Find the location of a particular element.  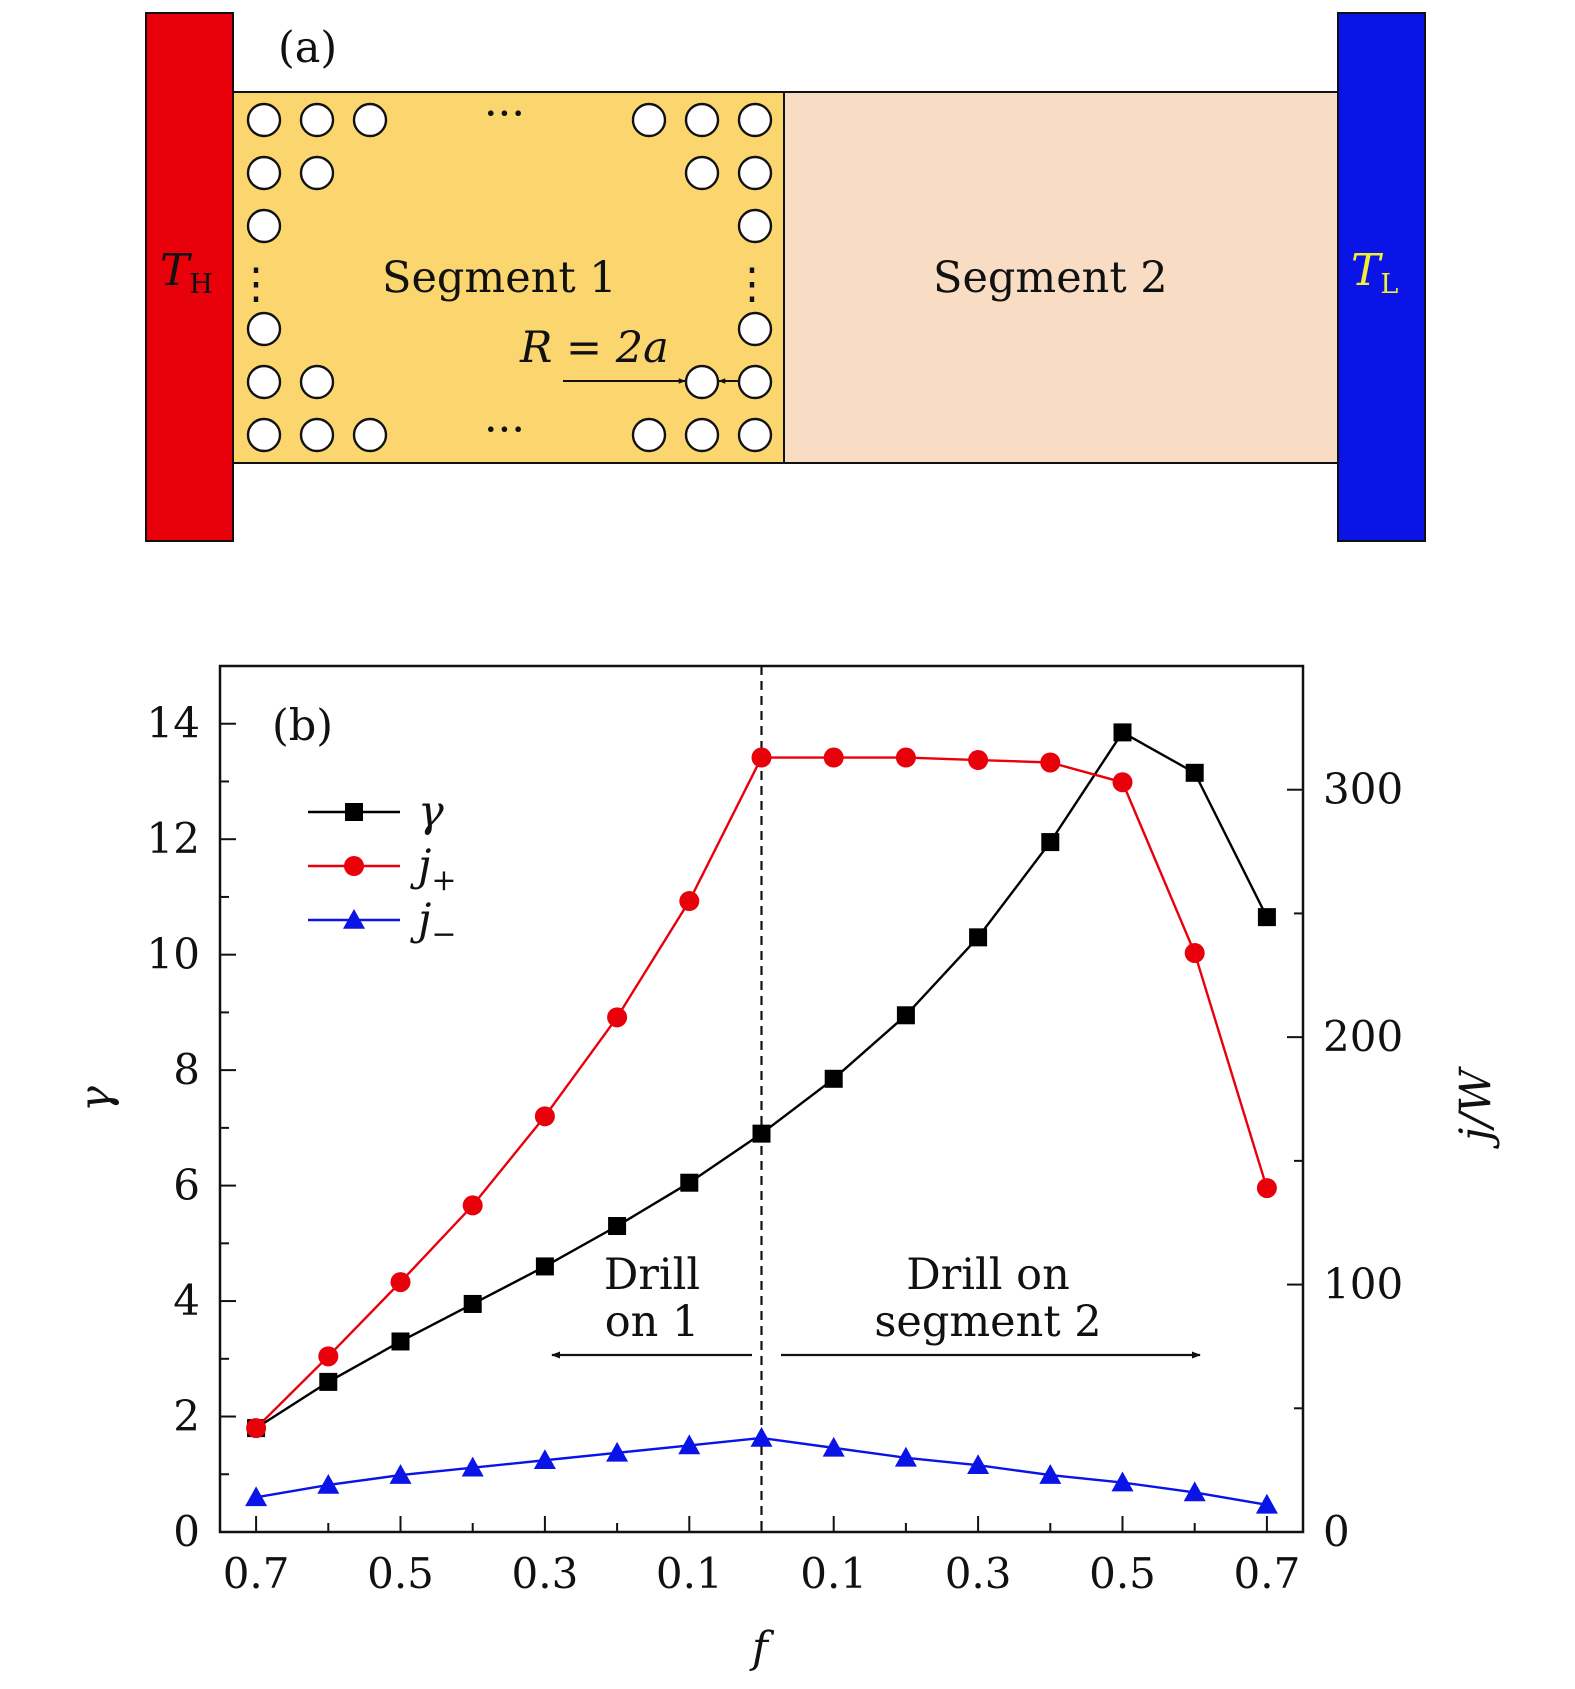

annotation-left-line2: on 1 is located at coordinates (652, 1322).